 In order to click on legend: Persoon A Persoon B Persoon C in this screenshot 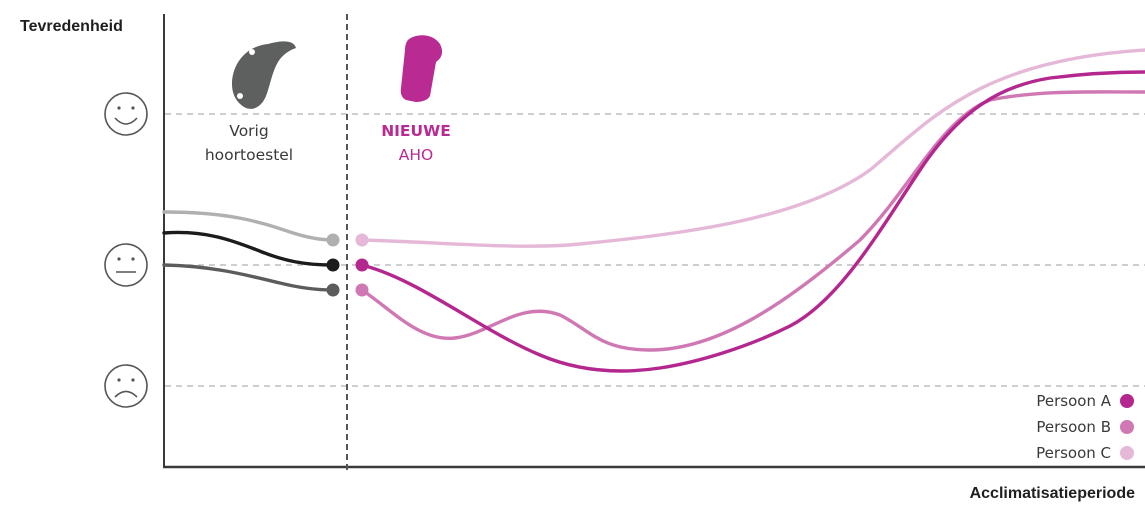, I will do `click(1085, 427)`.